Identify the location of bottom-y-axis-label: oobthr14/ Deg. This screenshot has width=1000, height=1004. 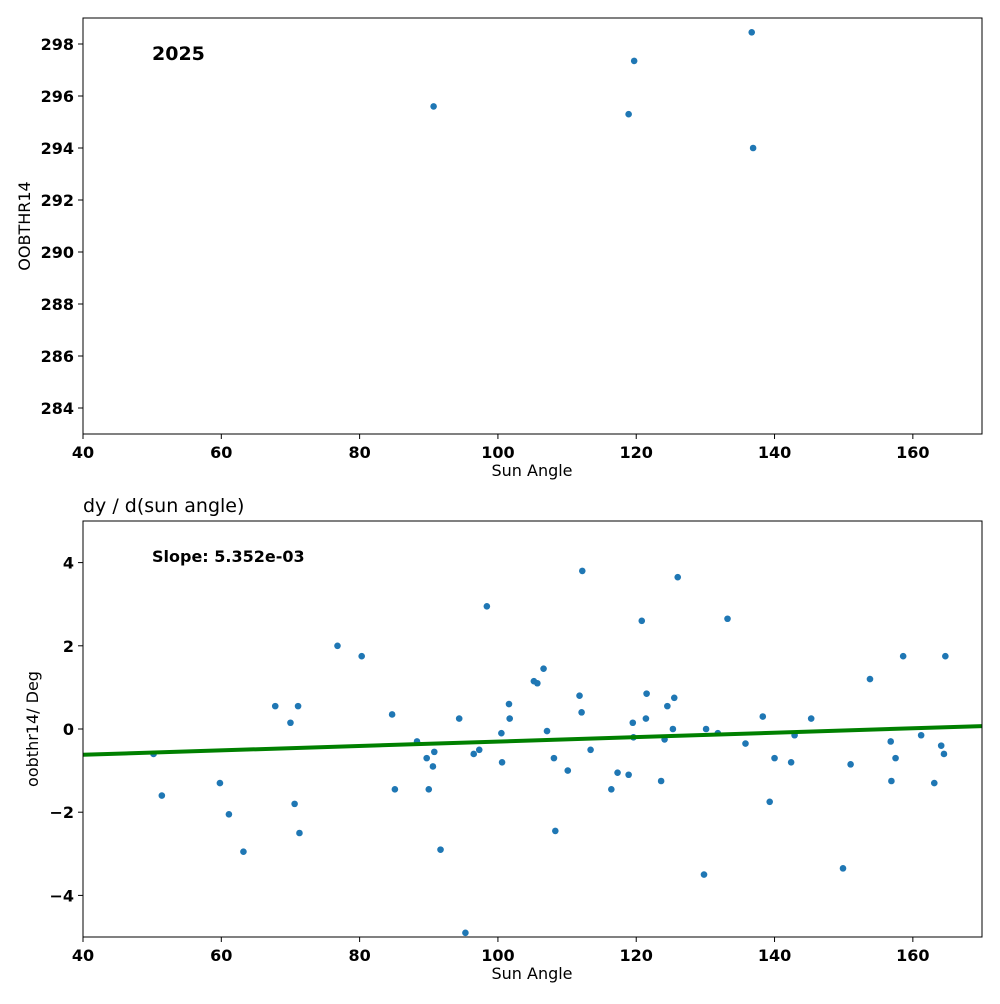
(32, 729).